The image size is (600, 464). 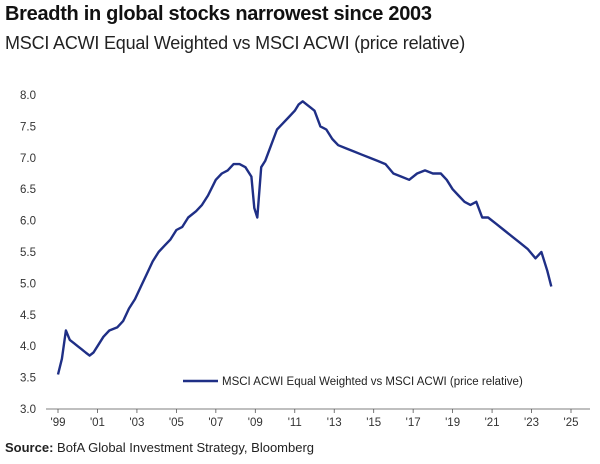 What do you see at coordinates (28, 347) in the screenshot?
I see `y-tick-label: 4.0` at bounding box center [28, 347].